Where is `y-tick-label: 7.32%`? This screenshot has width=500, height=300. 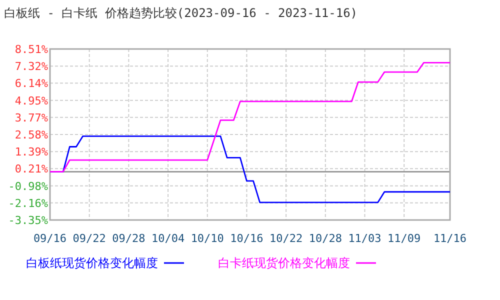 y-tick-label: 7.32% is located at coordinates (31, 67).